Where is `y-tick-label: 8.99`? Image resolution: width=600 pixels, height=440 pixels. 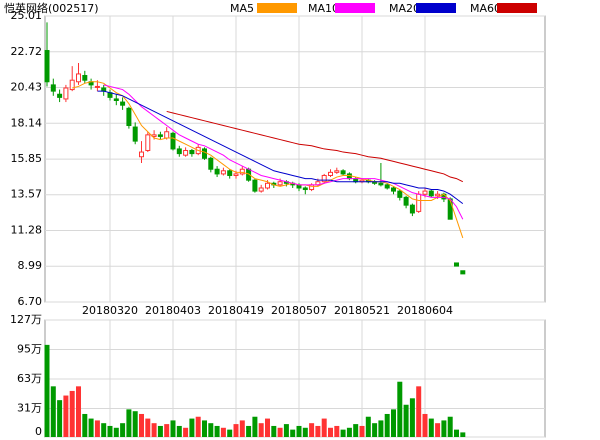
y-tick-label: 8.99 is located at coordinates (30, 265).